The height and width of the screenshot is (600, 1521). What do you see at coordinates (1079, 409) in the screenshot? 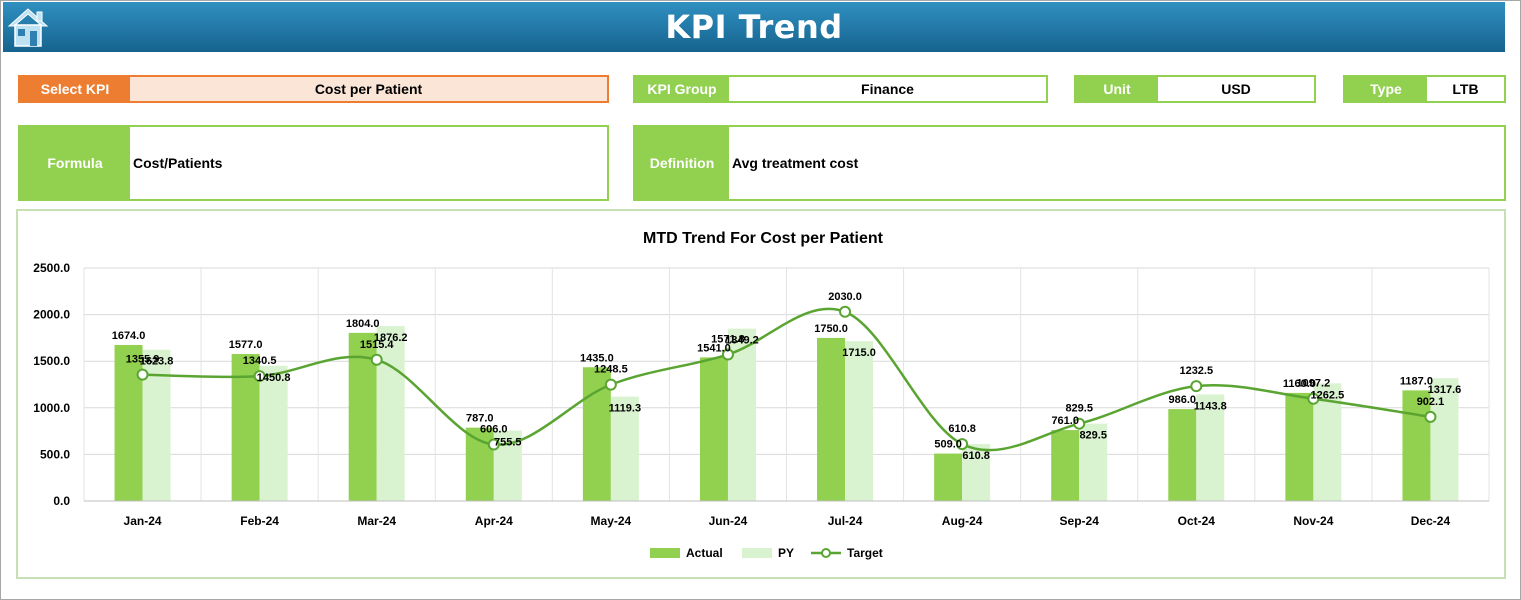
I see `data-label-target: 829.5` at bounding box center [1079, 409].